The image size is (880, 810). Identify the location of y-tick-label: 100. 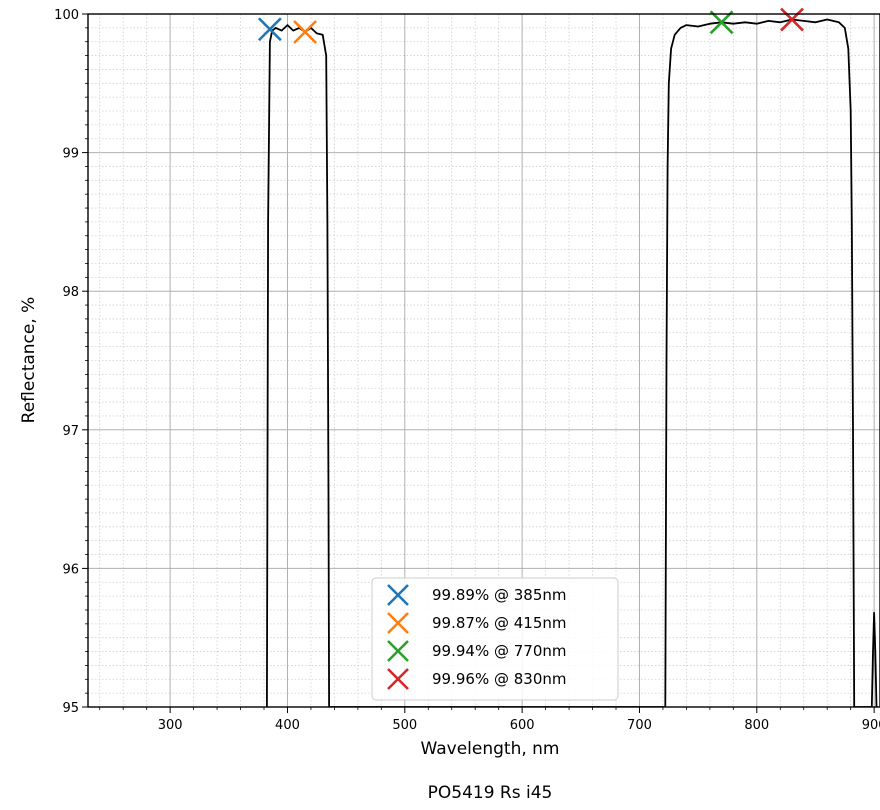
(66, 15).